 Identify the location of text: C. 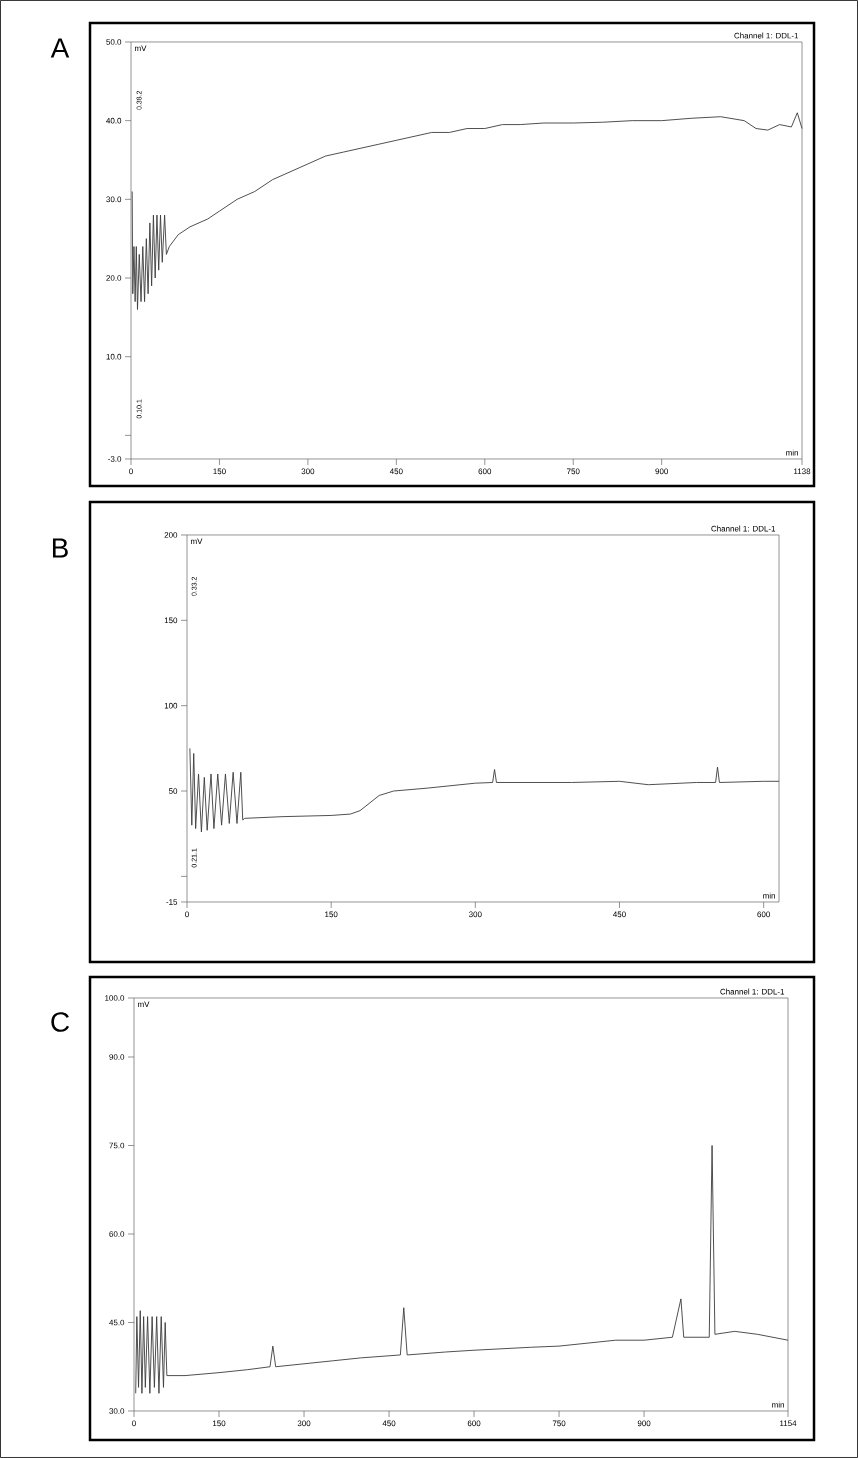
(60, 1022).